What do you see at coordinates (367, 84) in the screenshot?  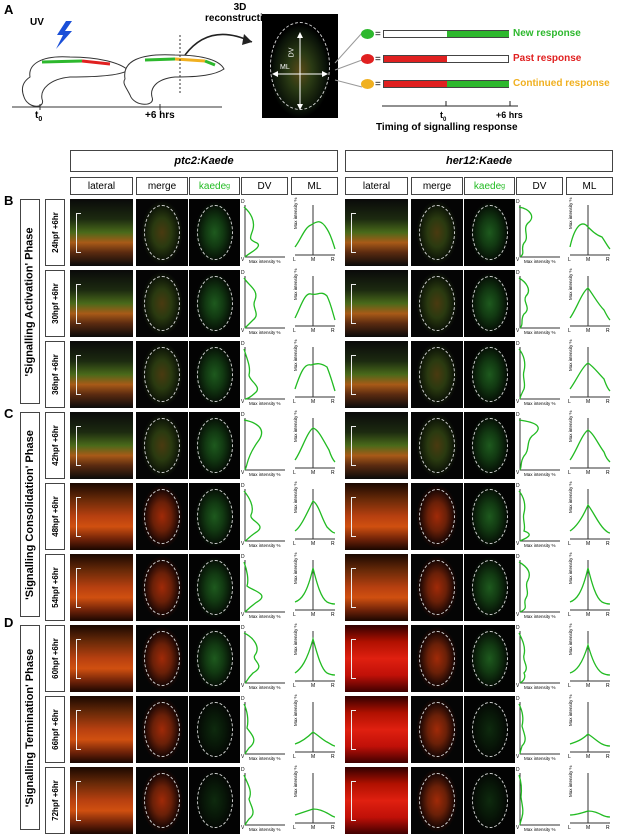 I see `continued-response-dot` at bounding box center [367, 84].